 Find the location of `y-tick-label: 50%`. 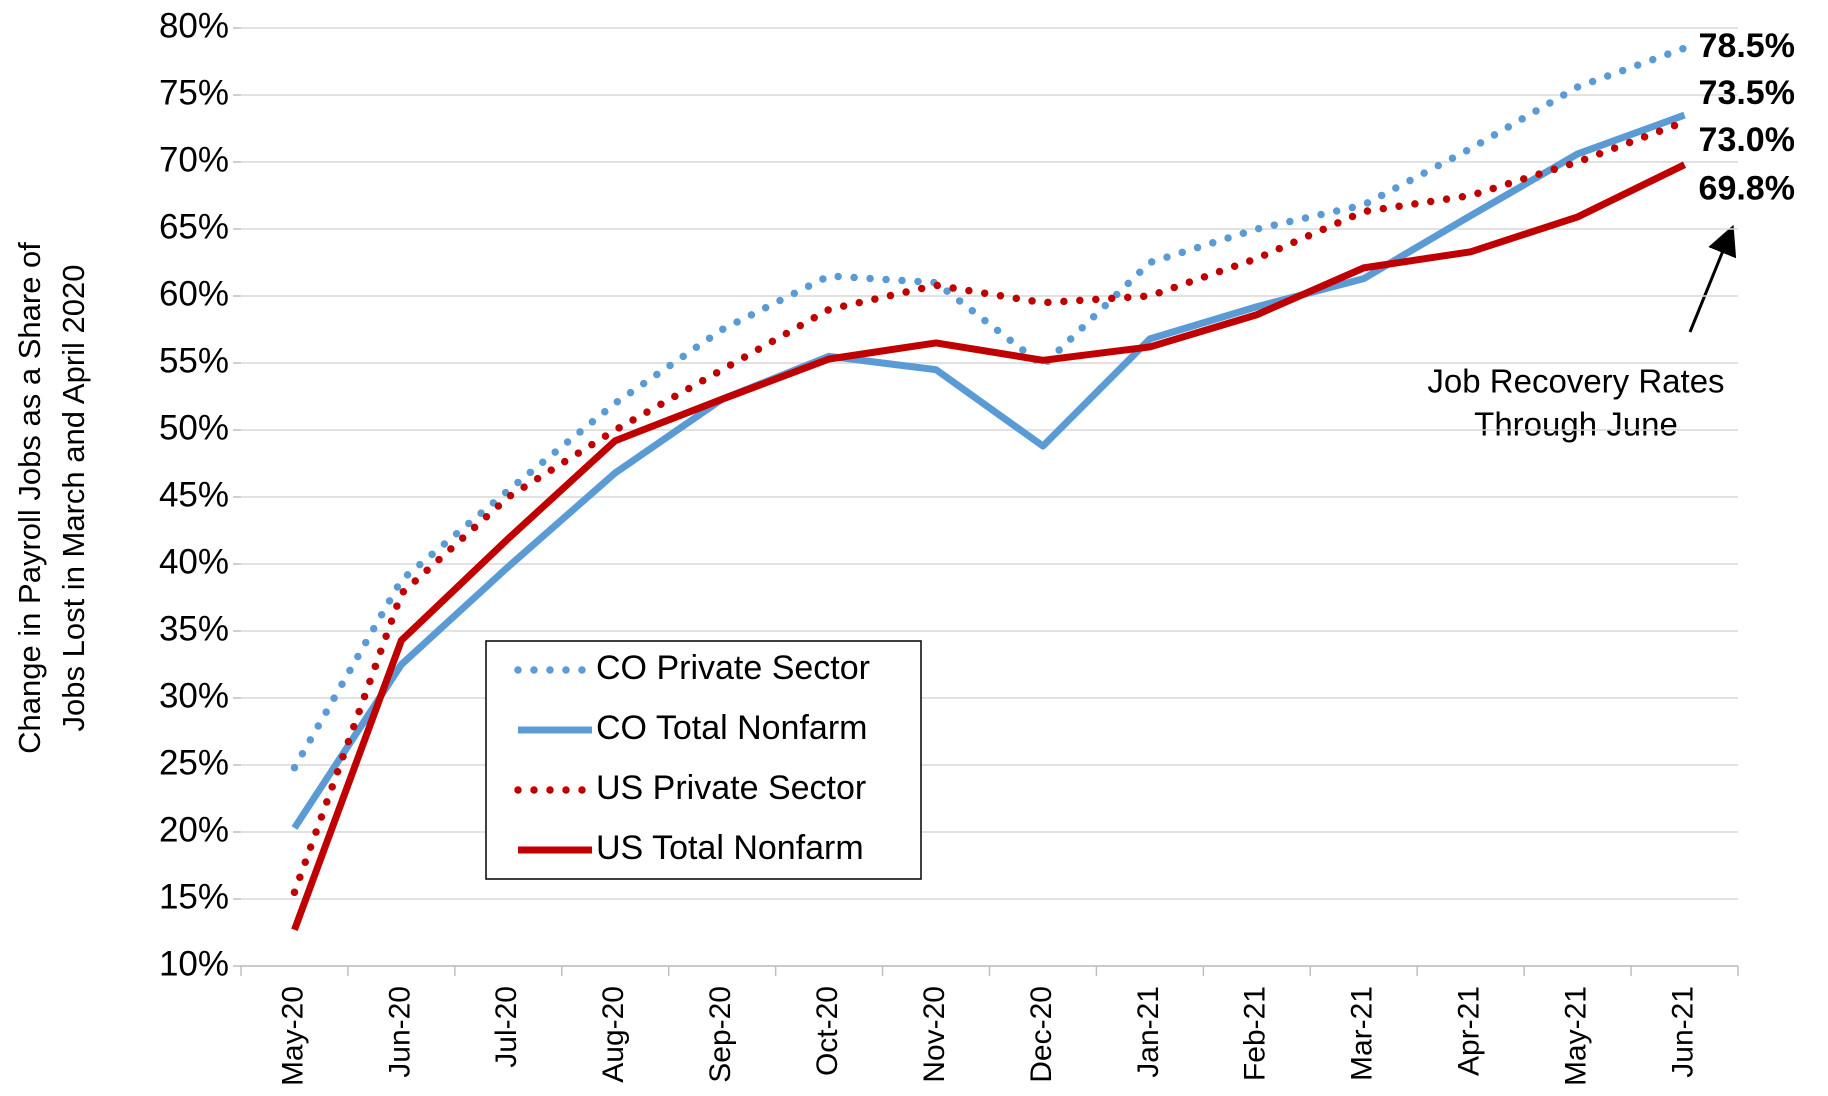

y-tick-label: 50% is located at coordinates (194, 427).